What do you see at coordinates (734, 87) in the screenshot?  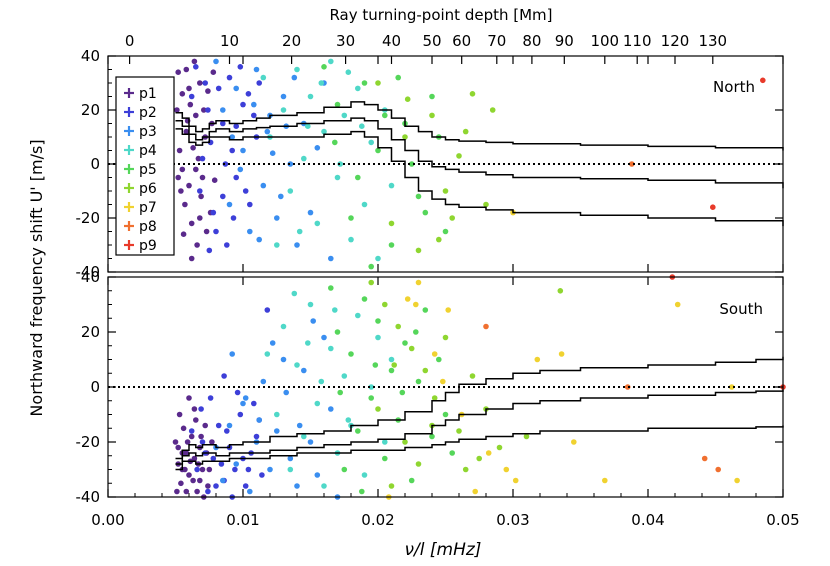 I see `panel-north-label: North` at bounding box center [734, 87].